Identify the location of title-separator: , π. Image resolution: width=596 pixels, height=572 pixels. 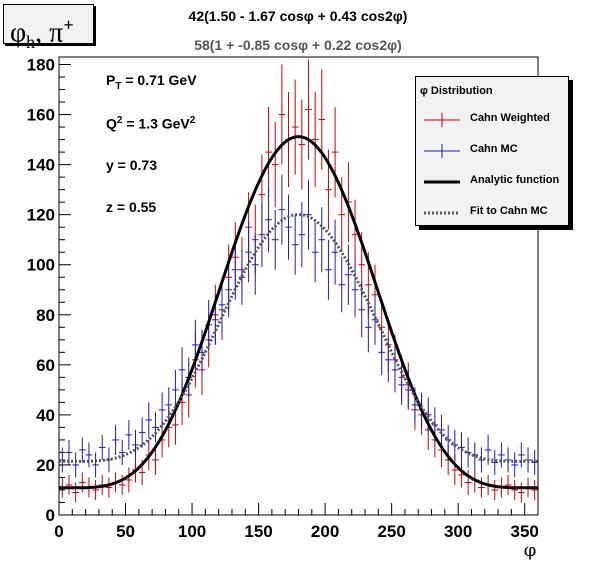
(49, 33).